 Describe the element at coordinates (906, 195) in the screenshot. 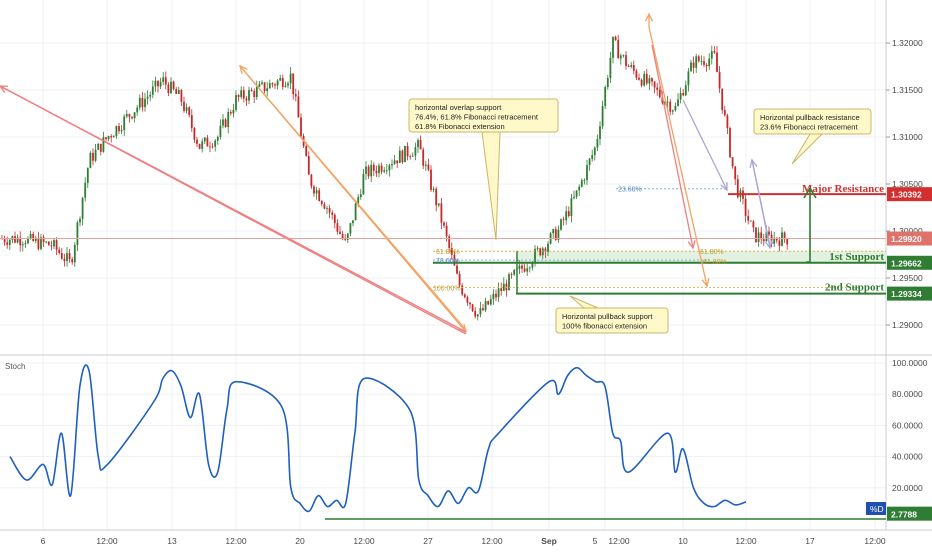

I see `price-badge-text-resistance: 1.30392` at that location.